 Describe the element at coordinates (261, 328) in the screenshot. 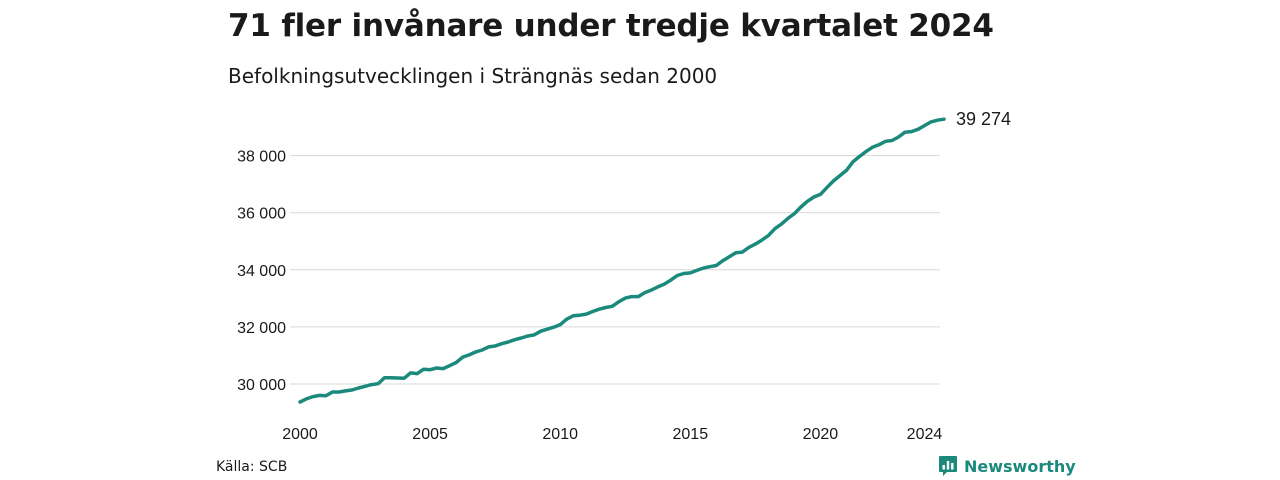

I see `y-tick-label: 32 000` at that location.